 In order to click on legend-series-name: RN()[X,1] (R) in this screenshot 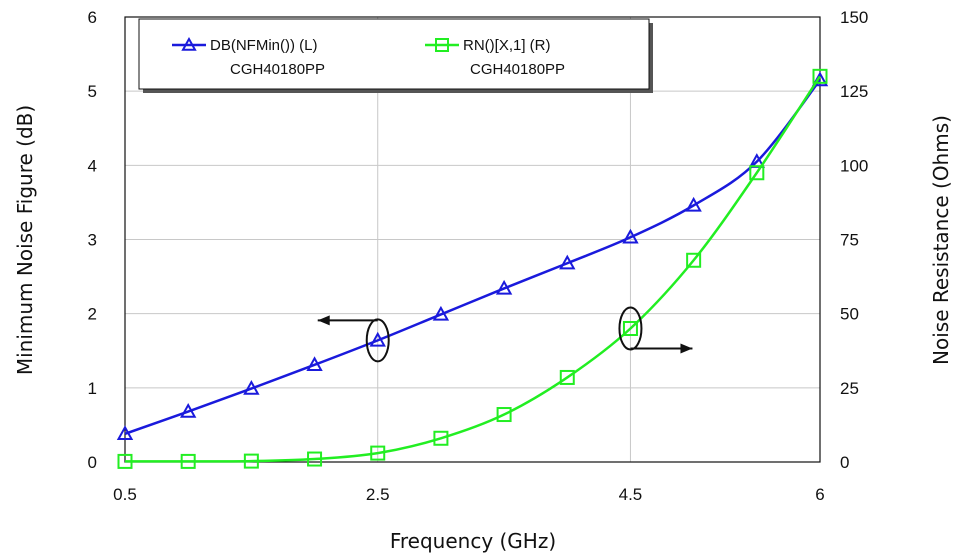, I will do `click(507, 45)`.